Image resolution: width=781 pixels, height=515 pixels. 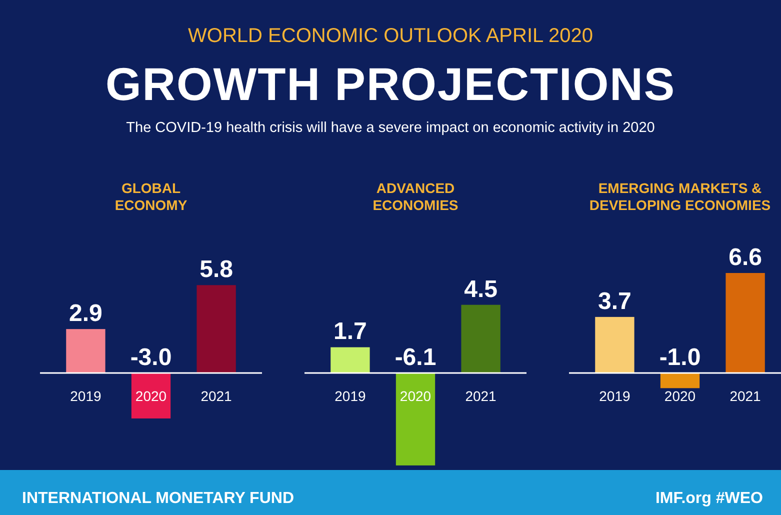 I want to click on data-label: 2.9, so click(x=85, y=314).